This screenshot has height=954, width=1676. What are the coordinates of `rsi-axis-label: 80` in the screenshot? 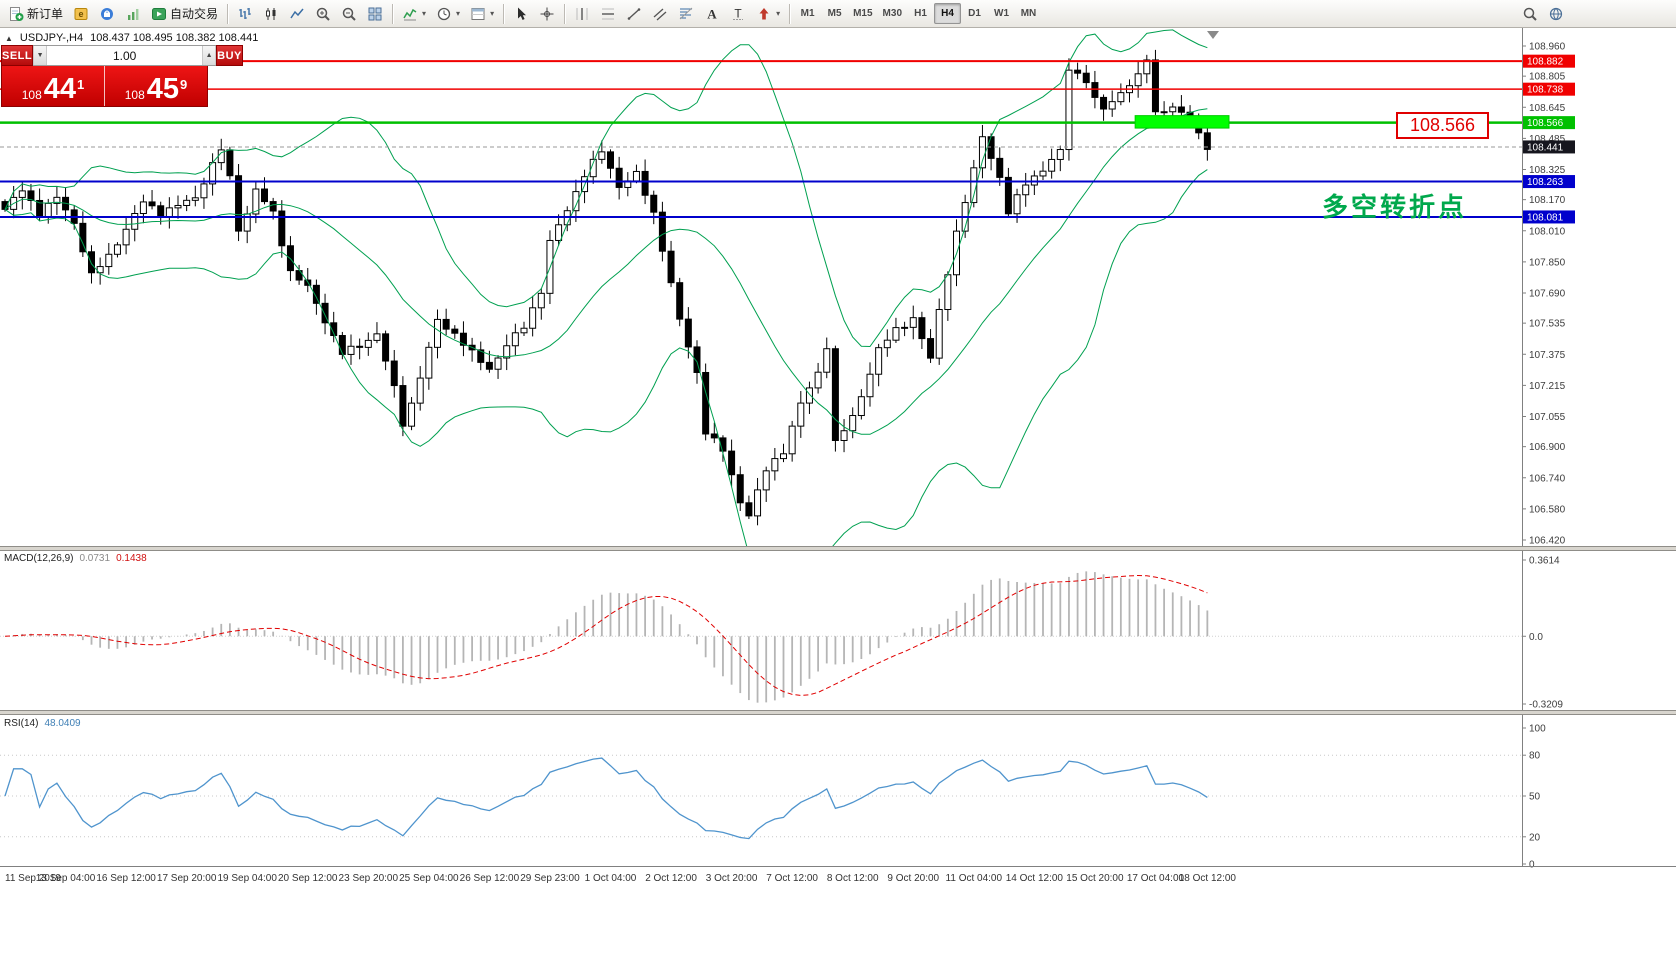 It's located at (1535, 756).